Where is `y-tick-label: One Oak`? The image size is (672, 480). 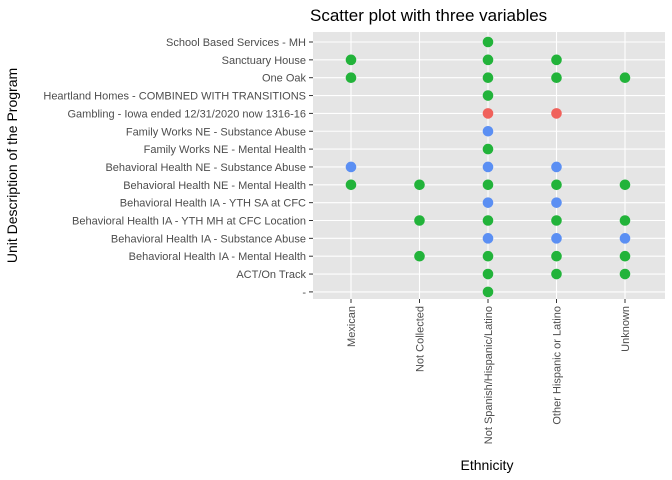 y-tick-label: One Oak is located at coordinates (284, 79).